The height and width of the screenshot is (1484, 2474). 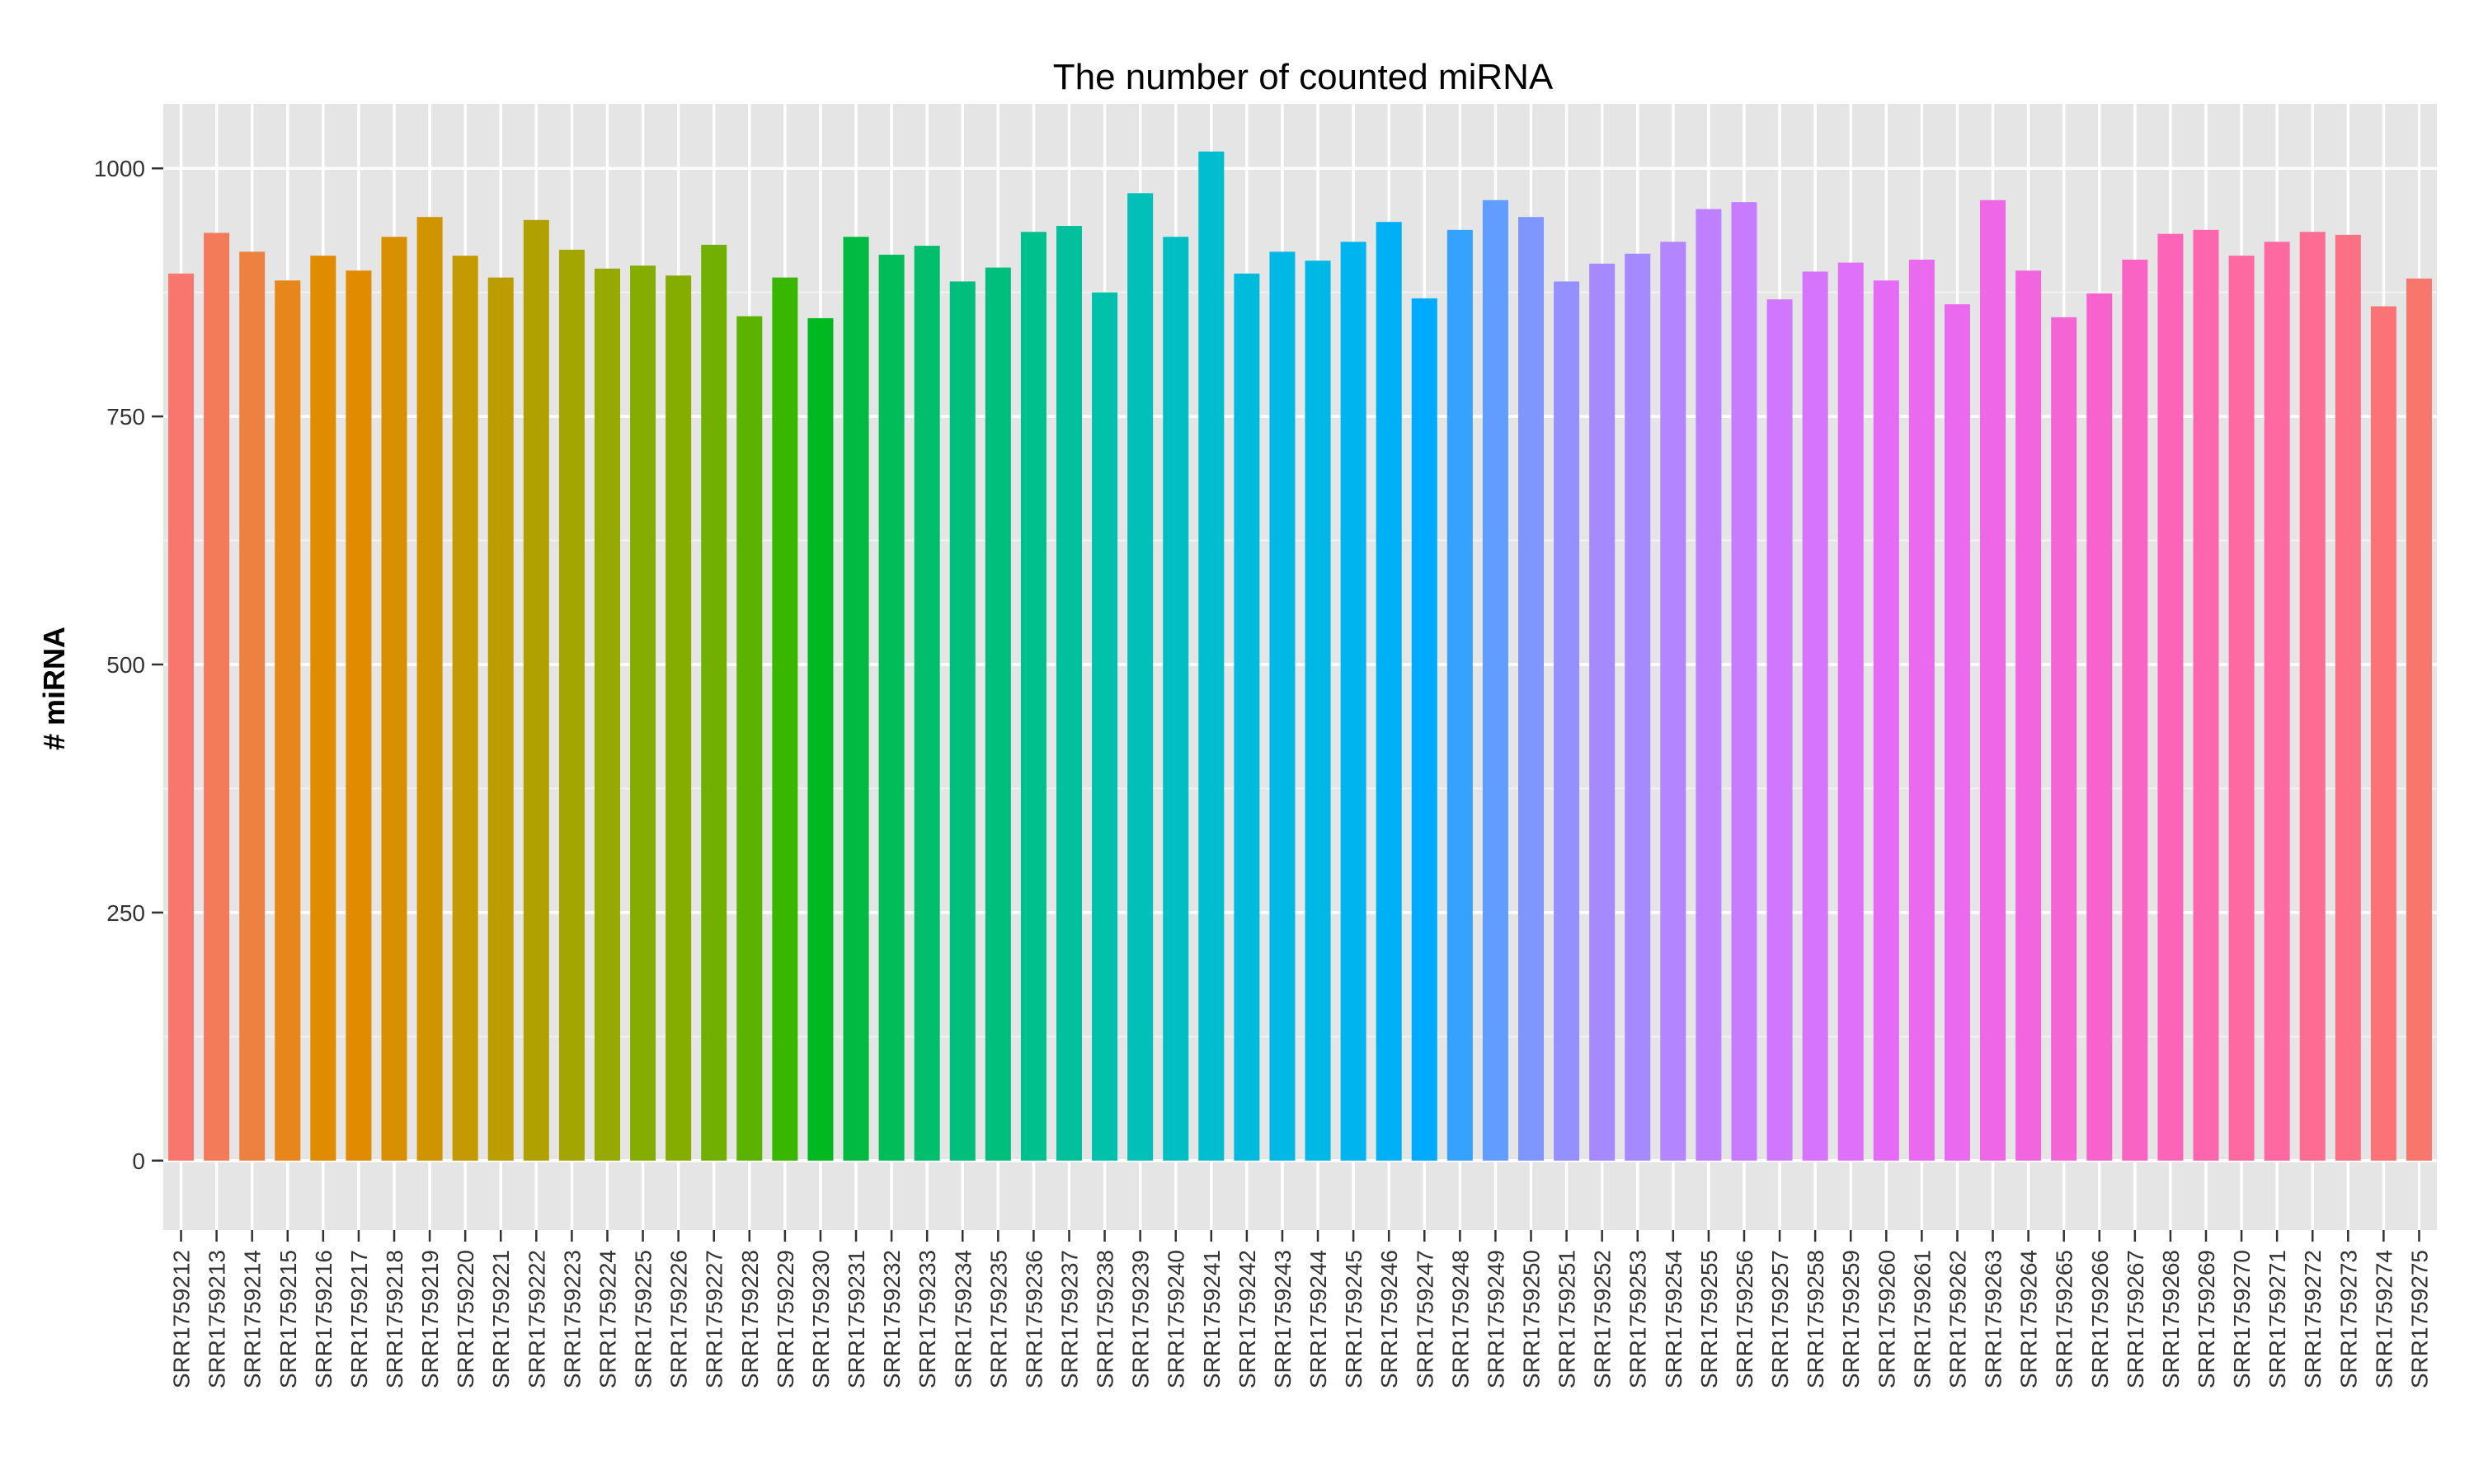 What do you see at coordinates (1673, 701) in the screenshot?
I see `bar-SRR1759254` at bounding box center [1673, 701].